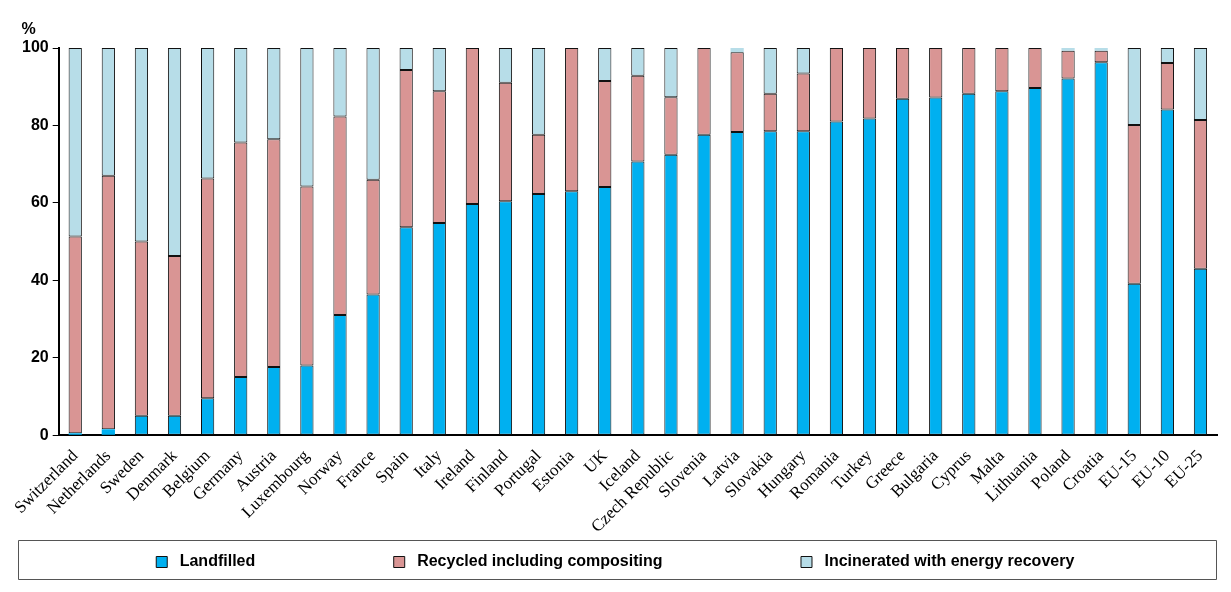  I want to click on y-tick-label: 0, so click(44, 434).